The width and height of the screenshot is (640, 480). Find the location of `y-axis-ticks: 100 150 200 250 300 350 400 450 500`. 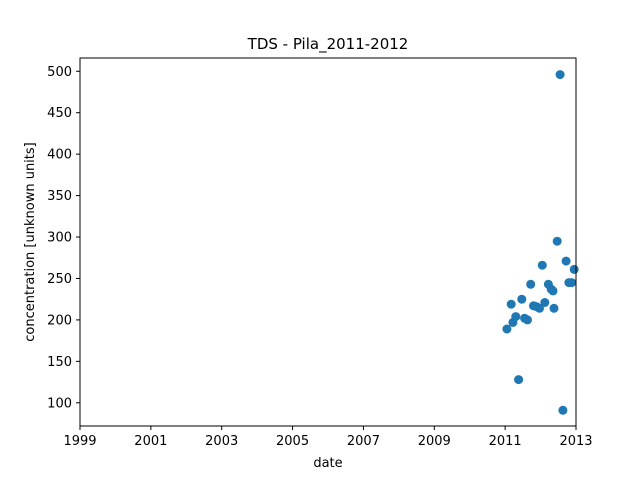

y-axis-ticks: 100 150 200 250 300 350 400 450 500 is located at coordinates (63, 238).